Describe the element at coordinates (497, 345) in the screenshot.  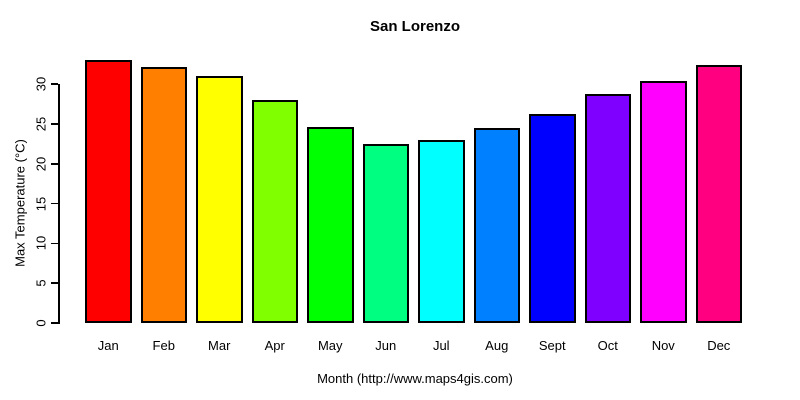
I see `x-label-aug: Aug` at that location.